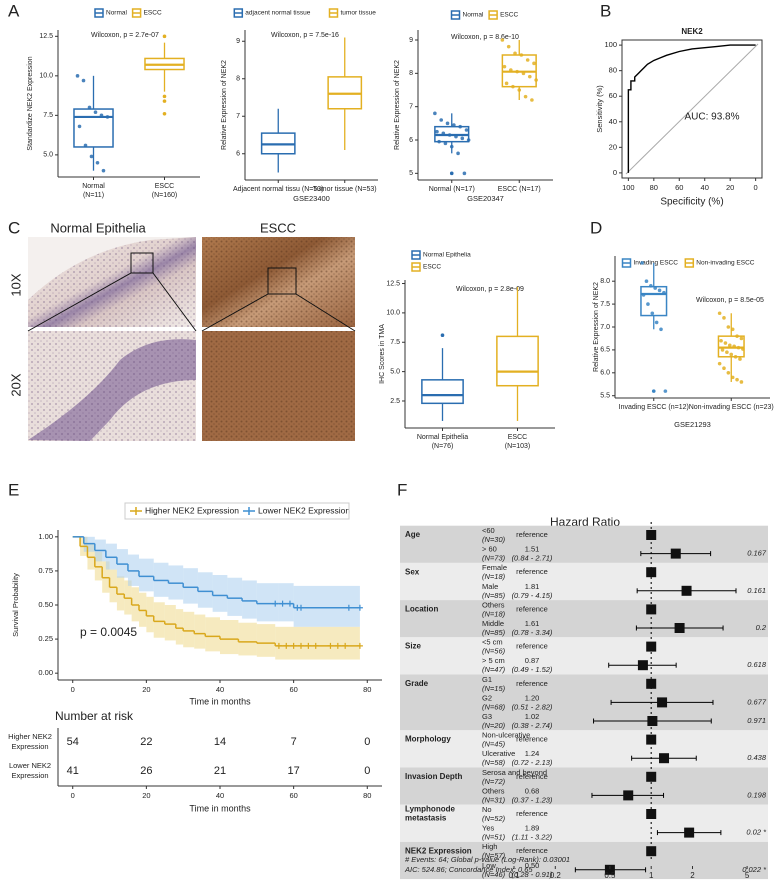  Describe the element at coordinates (14, 227) in the screenshot. I see `panel-letter: C` at that location.